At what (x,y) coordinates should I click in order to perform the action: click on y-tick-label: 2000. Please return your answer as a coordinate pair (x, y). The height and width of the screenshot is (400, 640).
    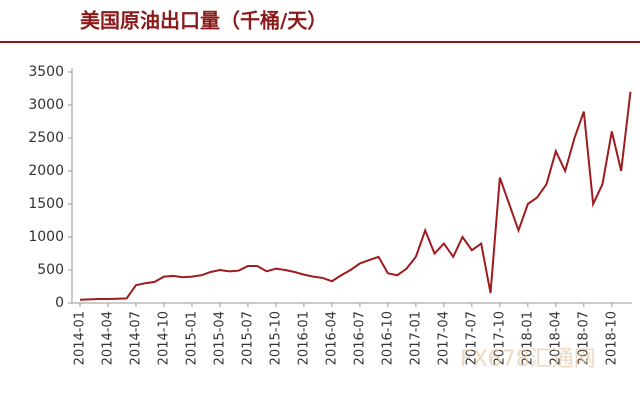
    Looking at the image, I should click on (46, 171).